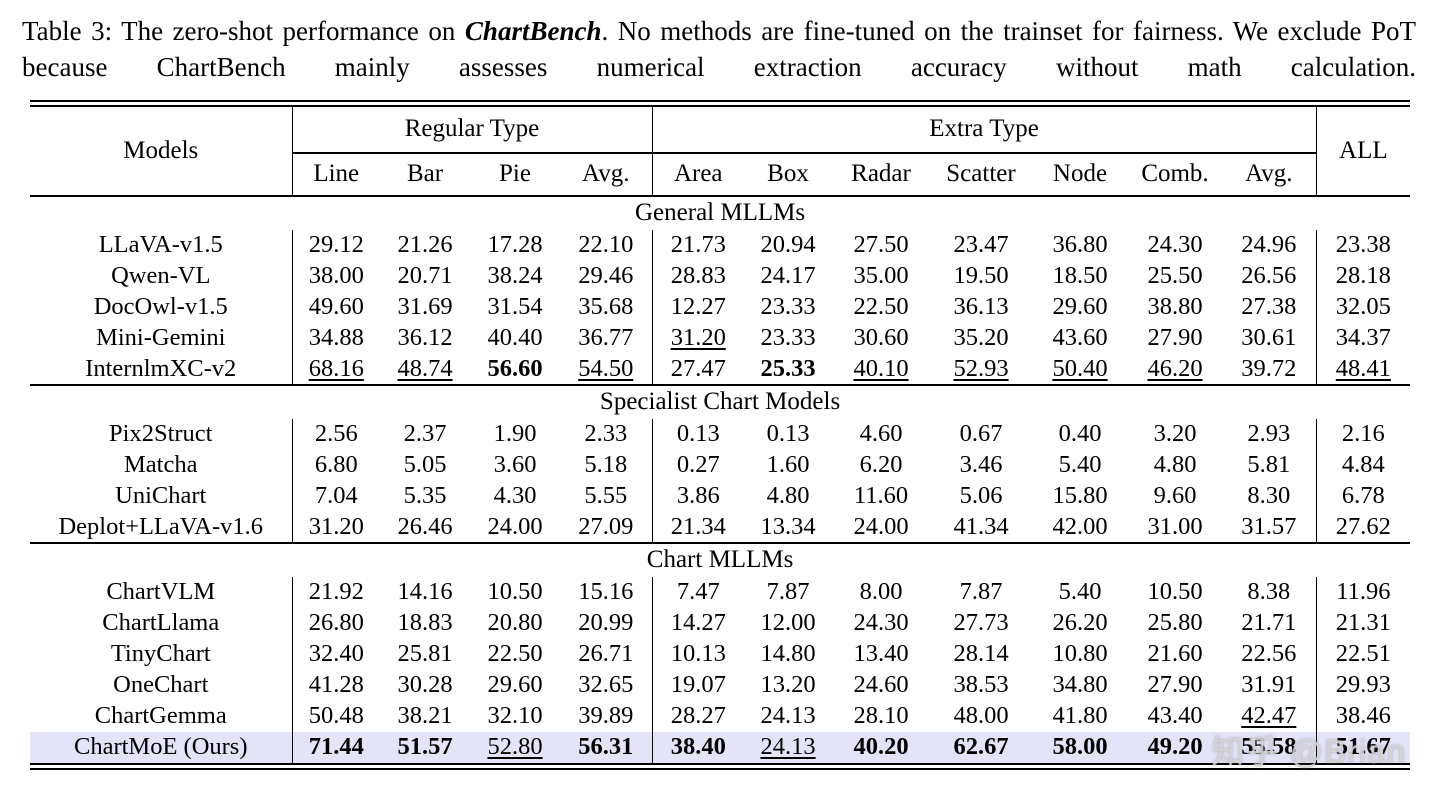 The height and width of the screenshot is (805, 1440). Describe the element at coordinates (788, 465) in the screenshot. I see `score-cell: 1.60` at that location.